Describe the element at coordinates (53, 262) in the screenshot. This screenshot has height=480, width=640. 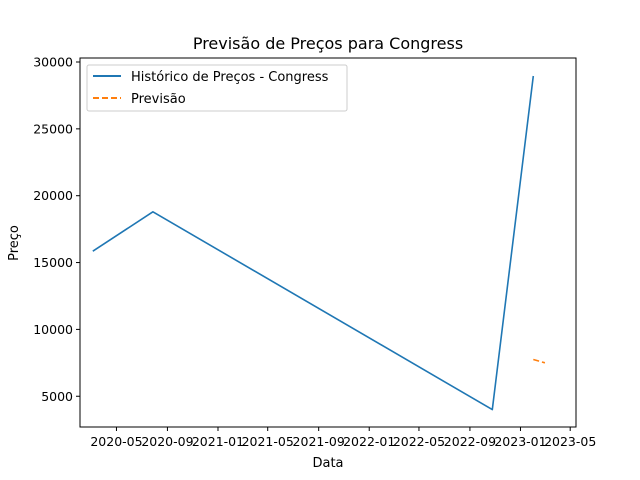
I see `y-tick-label: 15000` at that location.